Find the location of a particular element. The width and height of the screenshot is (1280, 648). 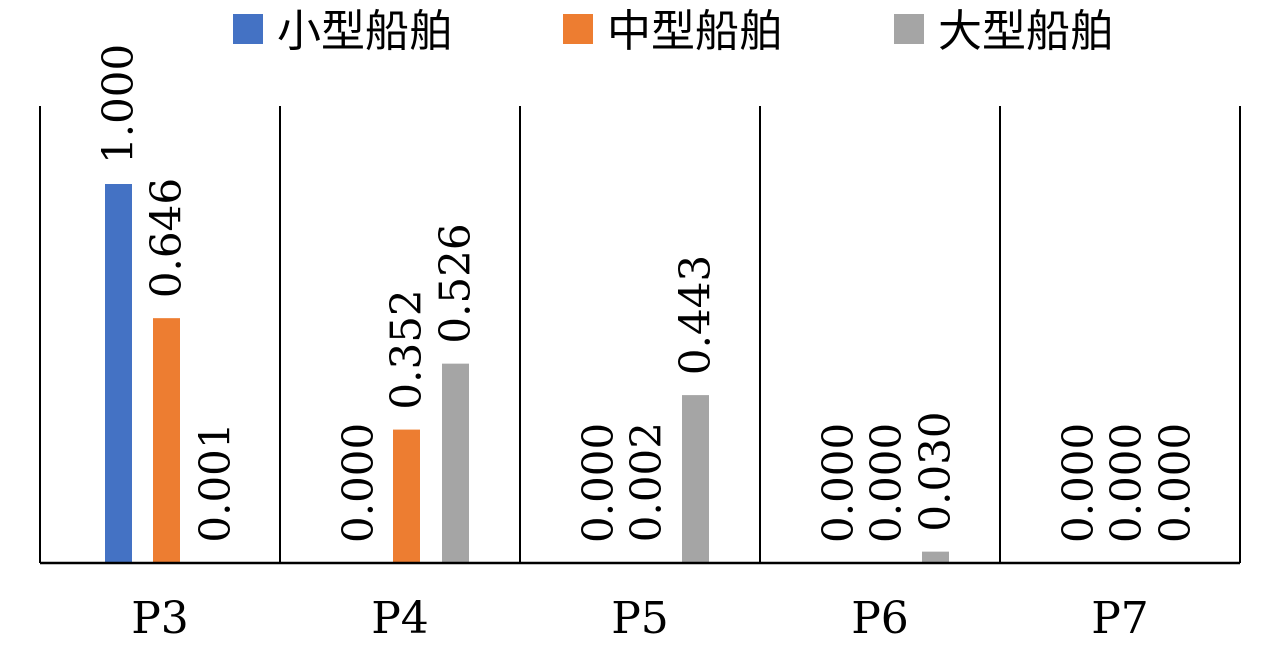

x-tick-label: P4 is located at coordinates (400, 618).